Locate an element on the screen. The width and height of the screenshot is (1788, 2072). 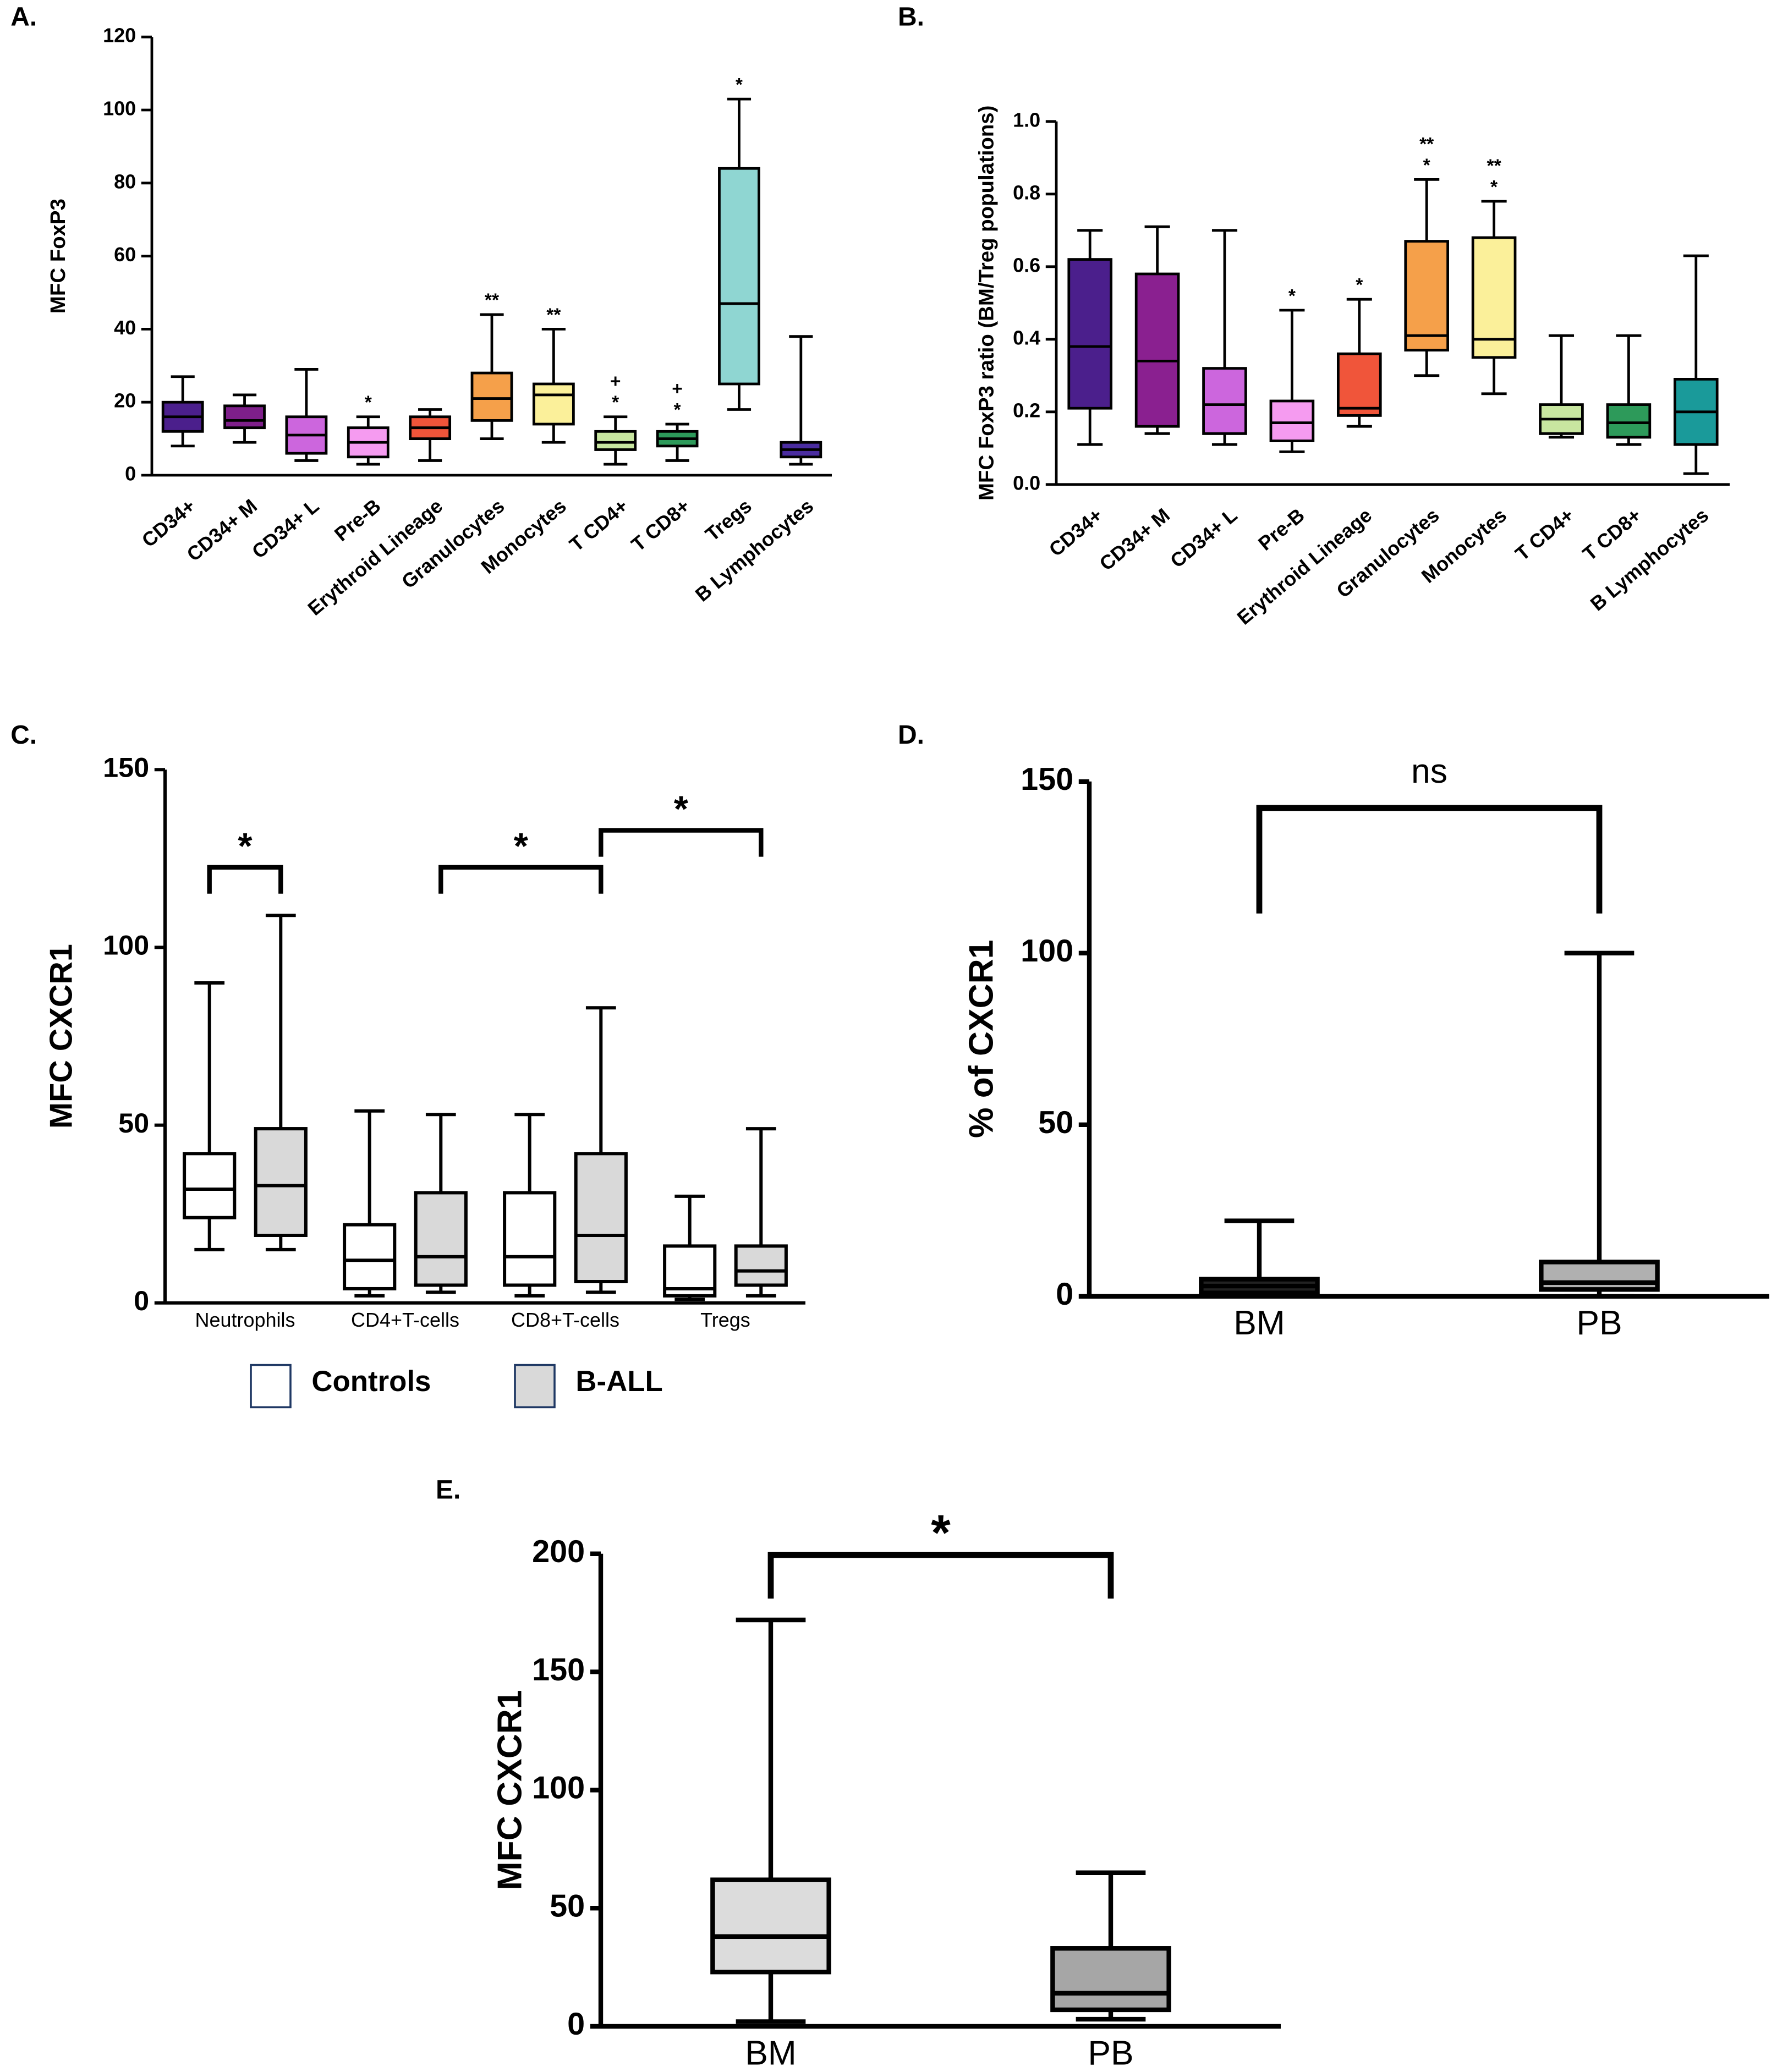
x-tick-label: PB is located at coordinates (1110, 2053).